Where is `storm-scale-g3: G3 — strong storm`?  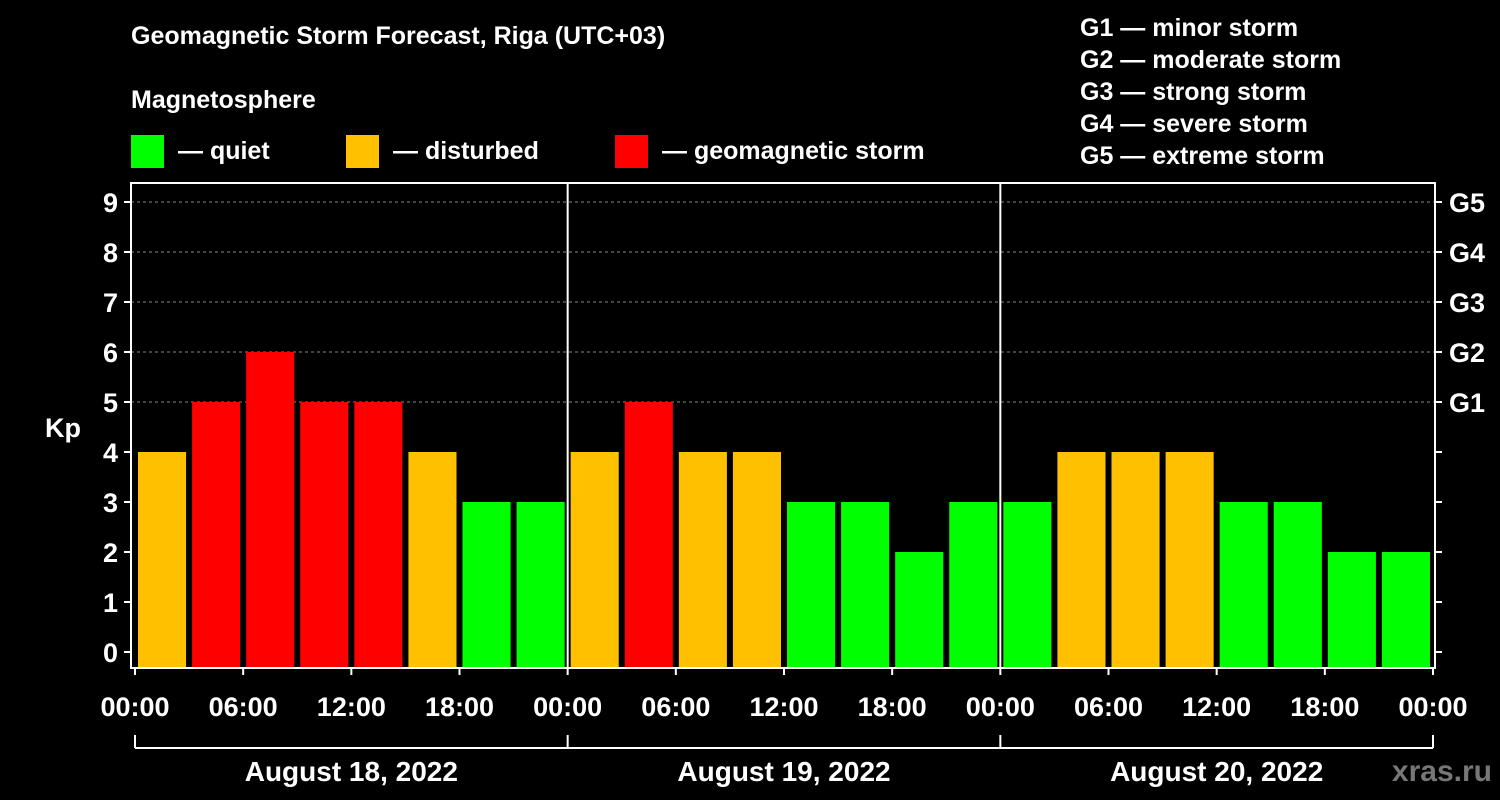
storm-scale-g3: G3 — strong storm is located at coordinates (1193, 92).